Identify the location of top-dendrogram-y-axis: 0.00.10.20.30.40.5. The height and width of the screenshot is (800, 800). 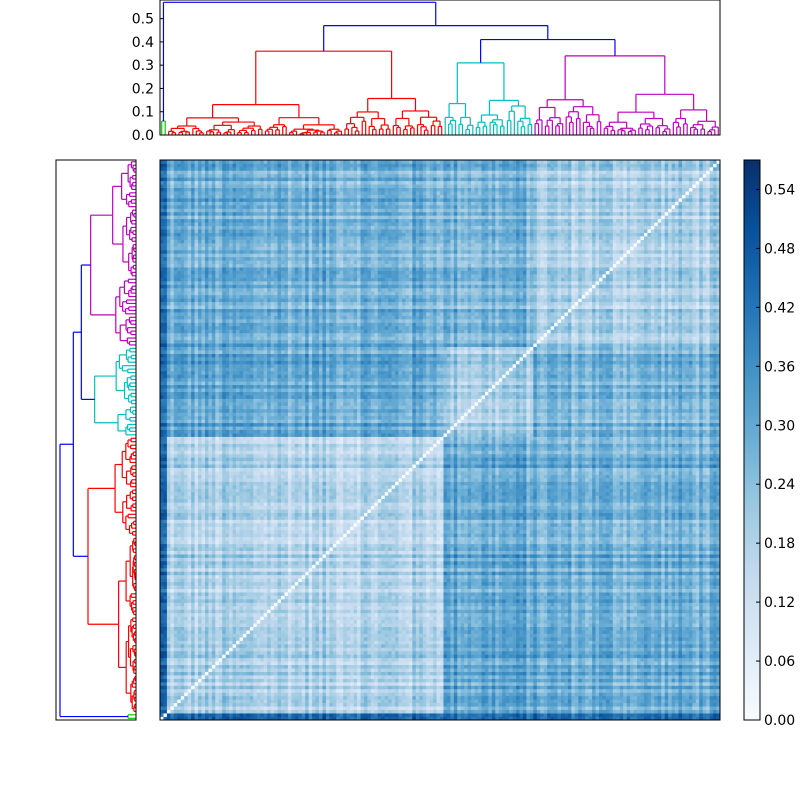
(148, 78).